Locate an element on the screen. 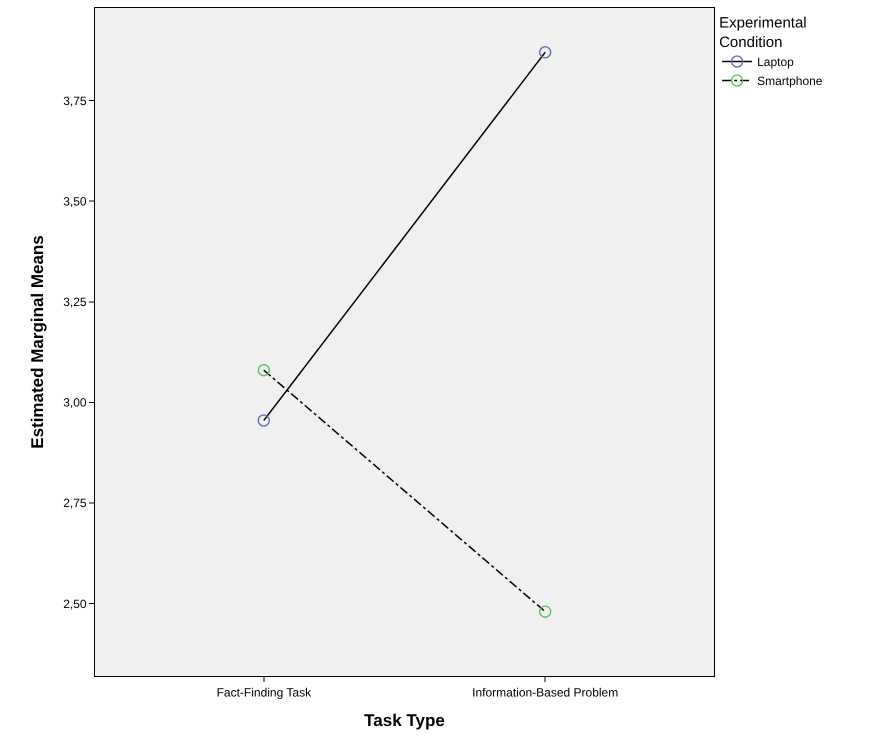  y-tick-label: 3,50 is located at coordinates (75, 201).